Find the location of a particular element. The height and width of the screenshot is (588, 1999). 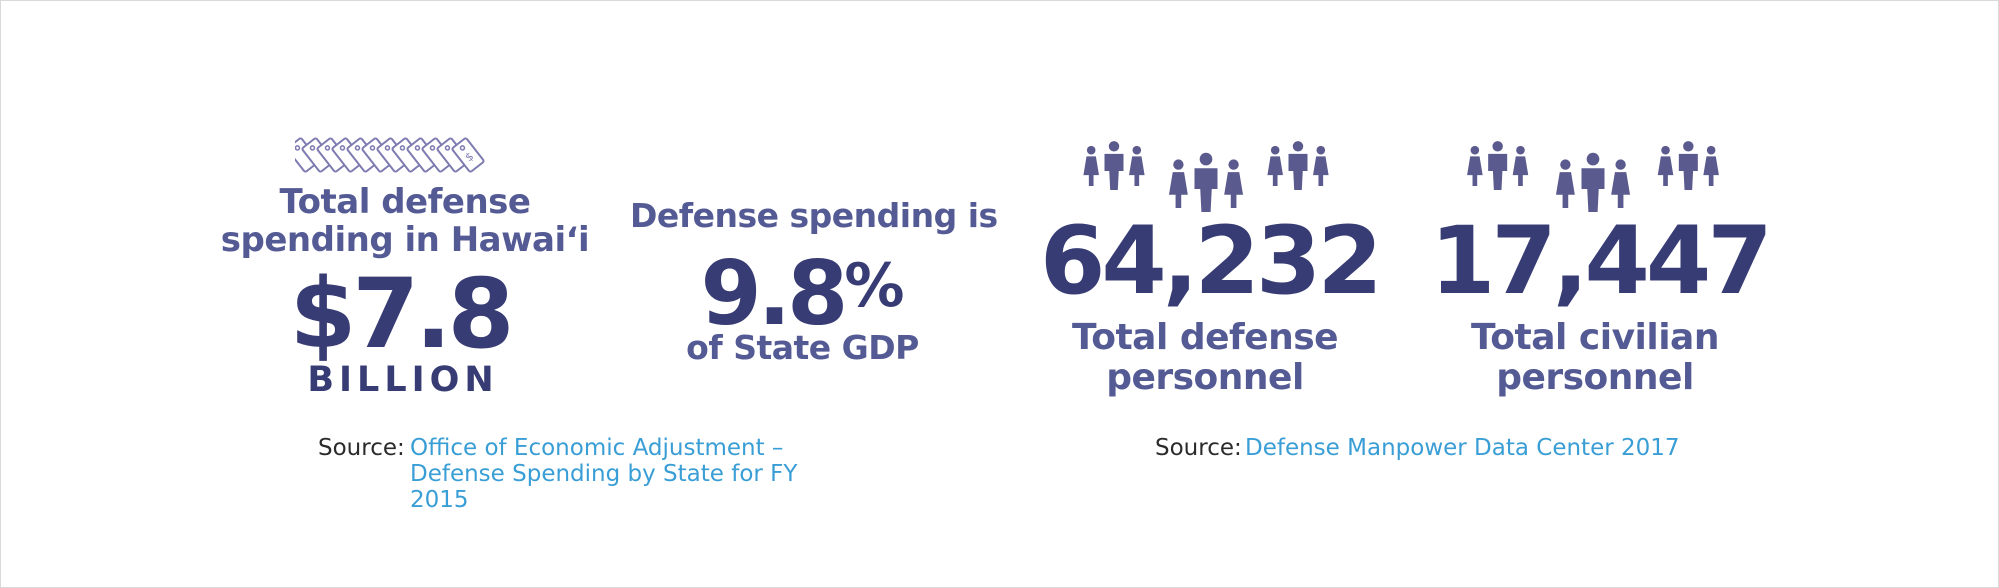

defense-personnel-label-line1: Total defense is located at coordinates (1205, 337).